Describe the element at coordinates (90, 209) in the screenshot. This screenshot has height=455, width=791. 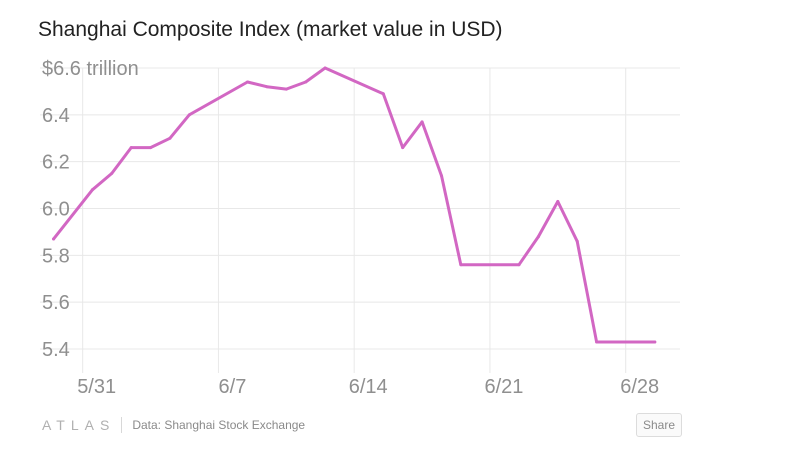
I see `y-tick-labels: 5.4 5.6 5.8 6.0 6.2 6.4 $6.6 trillion` at that location.